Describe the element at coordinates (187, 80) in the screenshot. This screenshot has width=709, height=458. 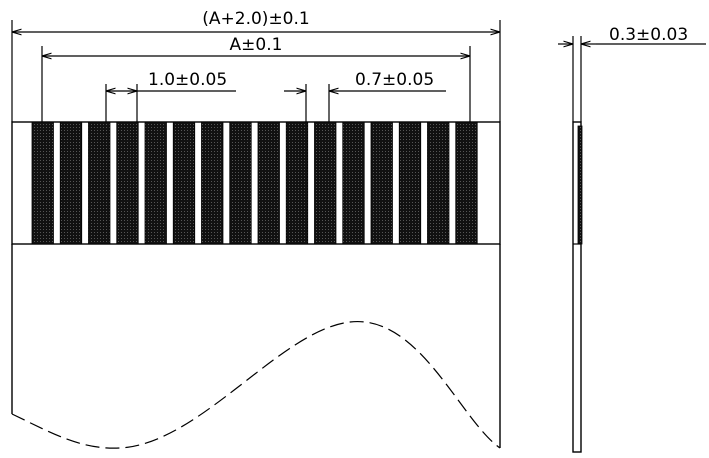
I see `dim-pitch-label: 1.0±0.05` at that location.